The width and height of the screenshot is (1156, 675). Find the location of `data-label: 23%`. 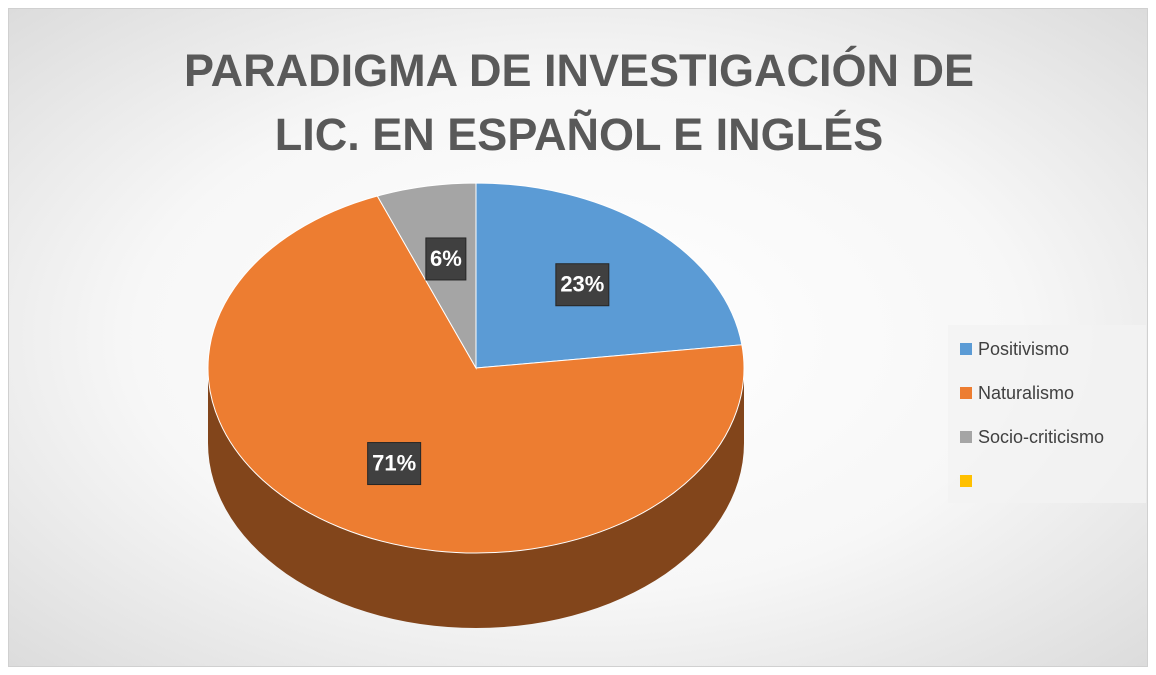

data-label: 23% is located at coordinates (582, 284).